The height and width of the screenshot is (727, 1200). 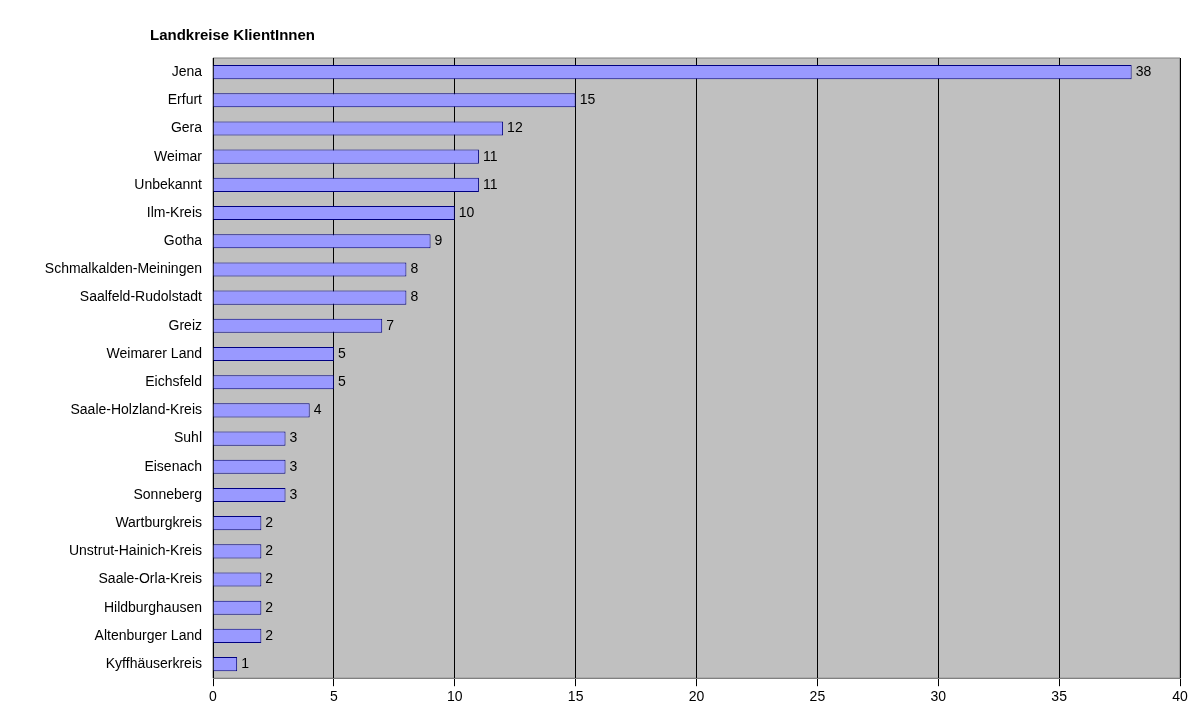 I want to click on y-tick-label: Weimarer Land, so click(x=154, y=352).